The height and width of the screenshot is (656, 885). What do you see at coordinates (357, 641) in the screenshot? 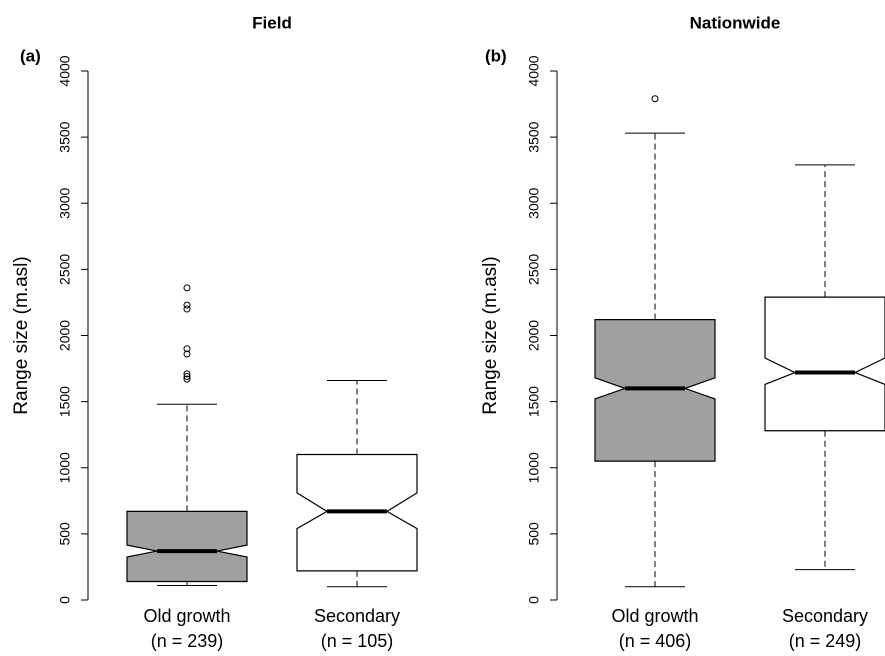
I see `x-sub-label: (n = 105)` at bounding box center [357, 641].